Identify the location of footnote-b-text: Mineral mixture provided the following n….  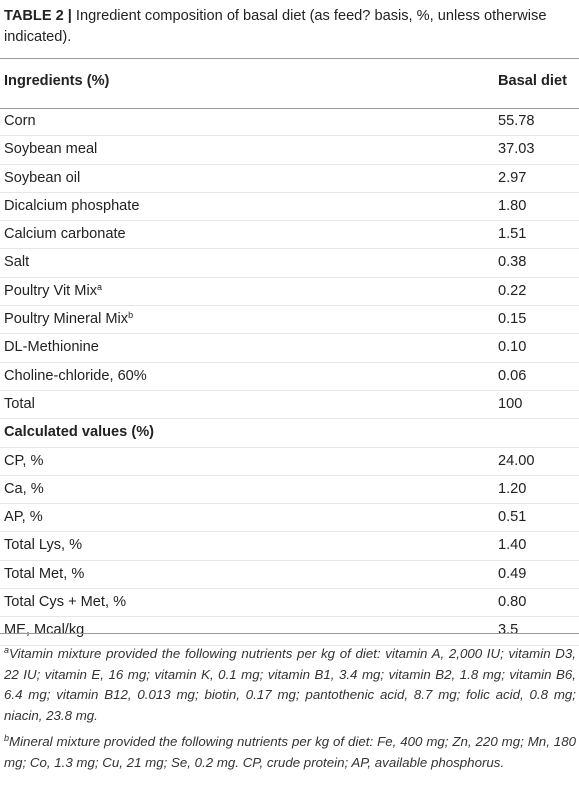
(290, 752).